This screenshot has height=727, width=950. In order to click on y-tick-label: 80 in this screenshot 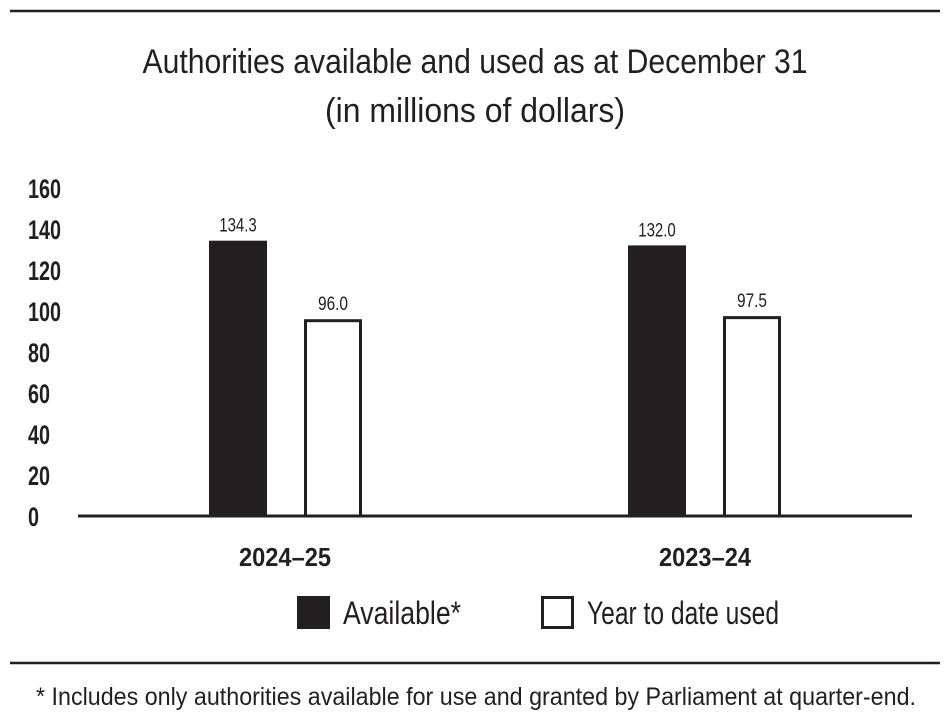, I will do `click(39, 353)`.